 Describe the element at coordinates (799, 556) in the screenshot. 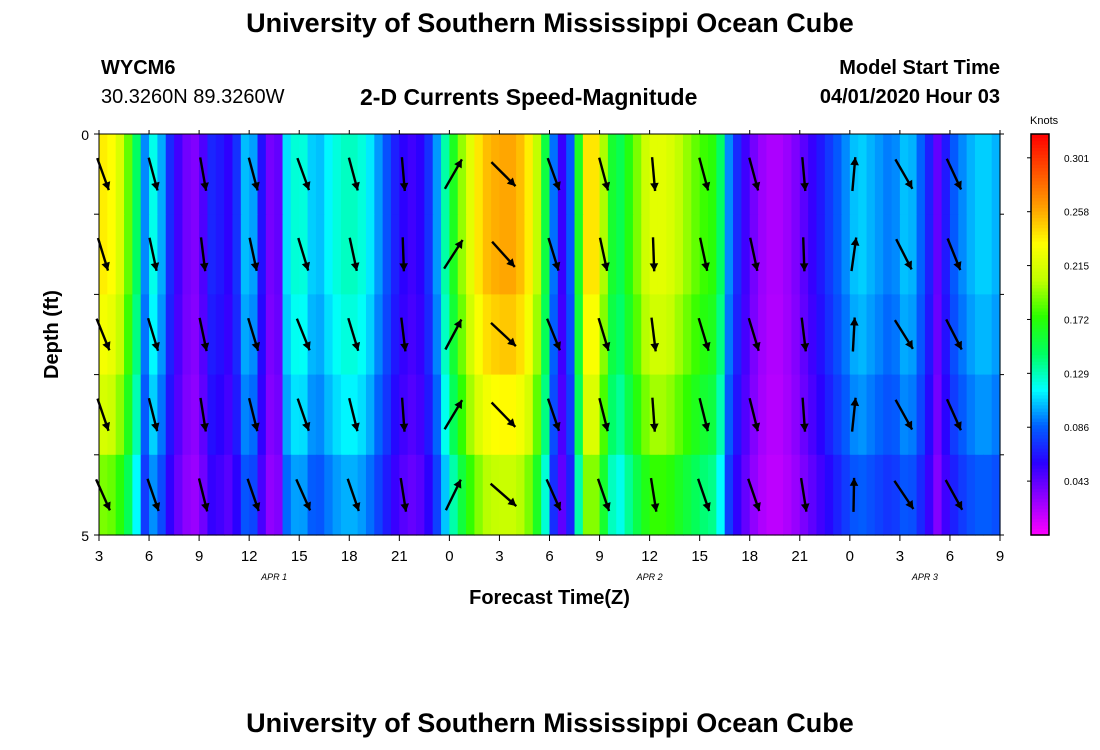

I see `x-tick-label: 21` at that location.